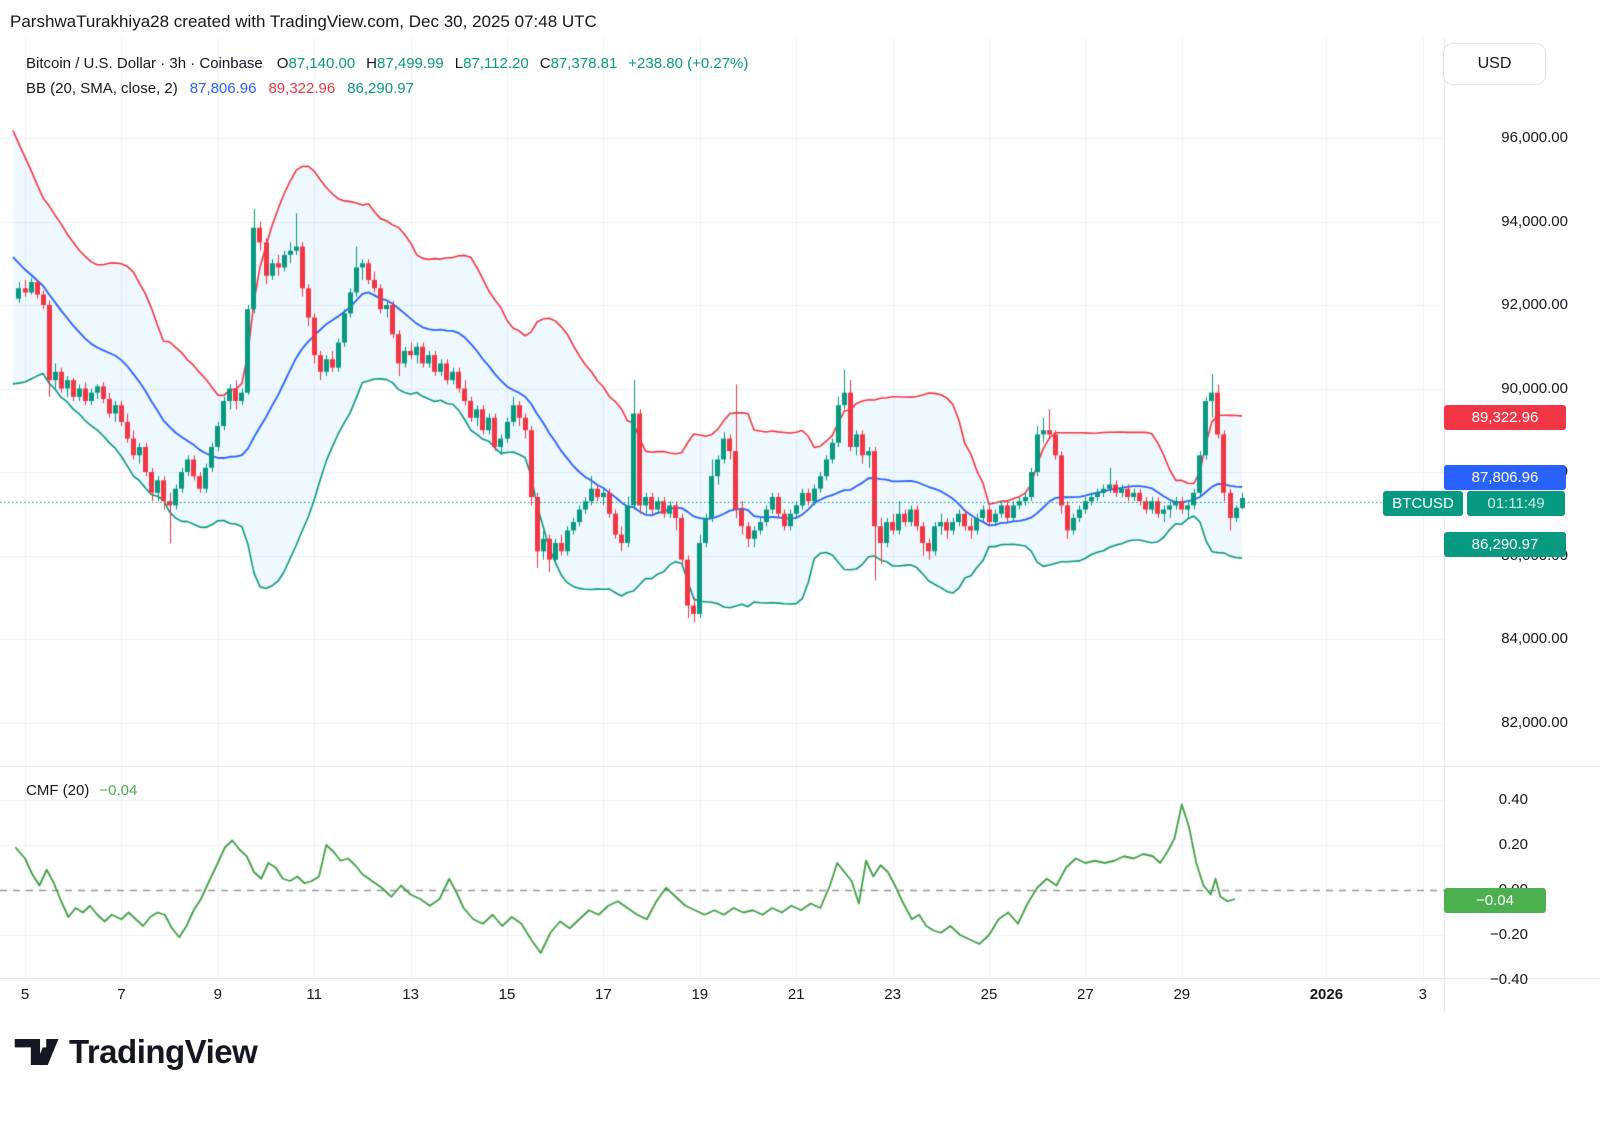 The width and height of the screenshot is (1600, 1121). What do you see at coordinates (144, 63) in the screenshot?
I see `symbol-title: Bitcoin / U.S. Dollar · 3h · Coinbase` at bounding box center [144, 63].